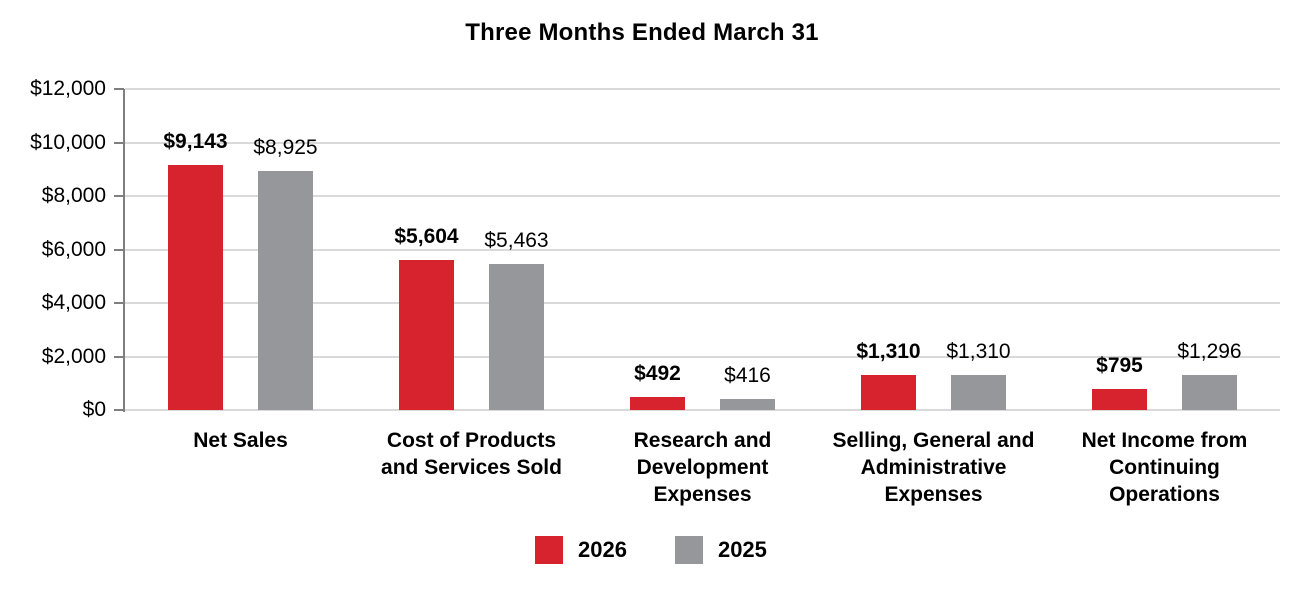  What do you see at coordinates (471, 467) in the screenshot?
I see `category-label-line: and Services Sold` at bounding box center [471, 467].